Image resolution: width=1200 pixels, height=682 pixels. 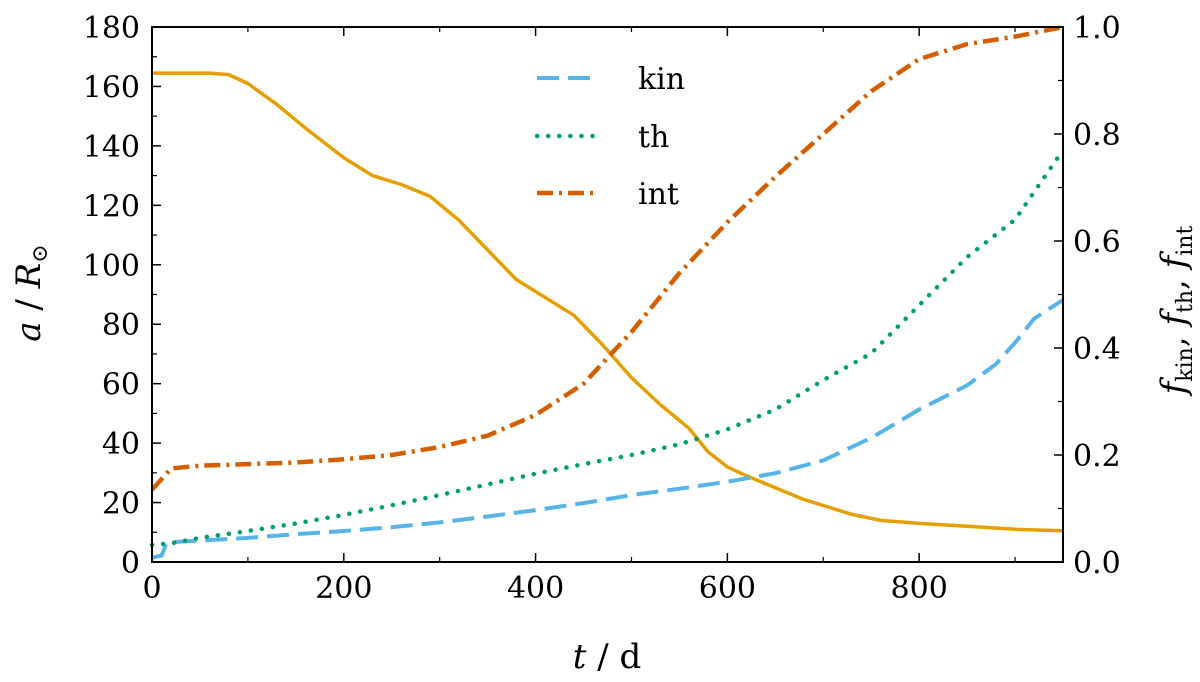 What do you see at coordinates (111, 206) in the screenshot?
I see `y-left-tick-label: 120` at bounding box center [111, 206].